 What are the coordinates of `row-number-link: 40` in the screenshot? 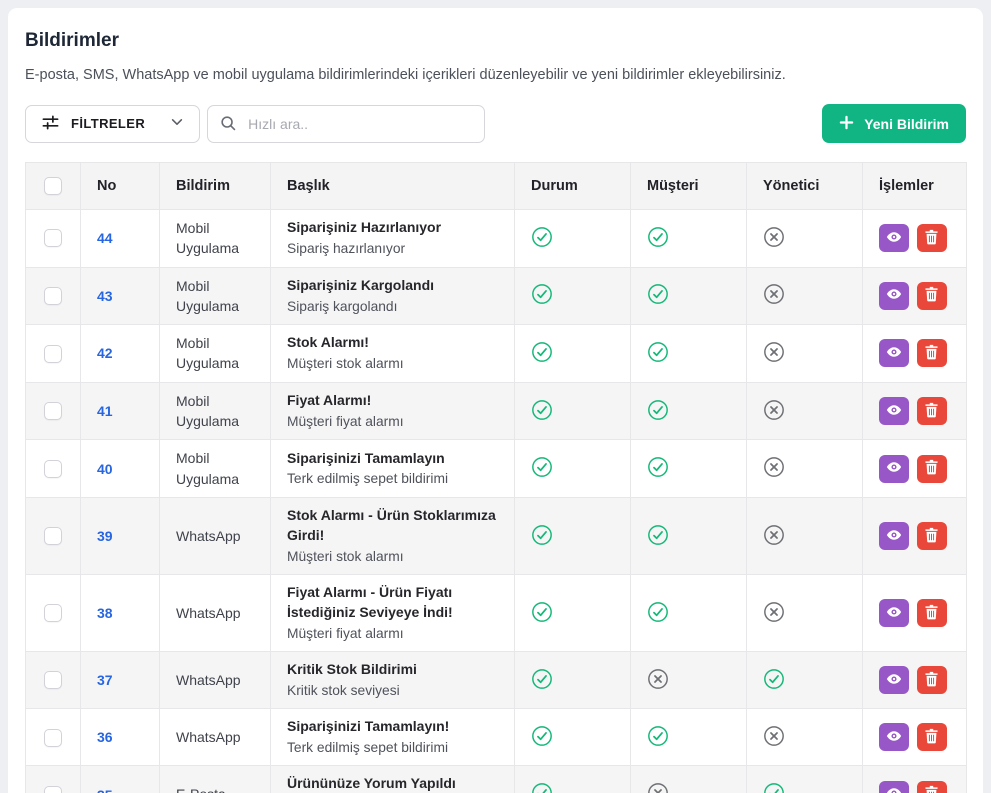 It's located at (105, 468).